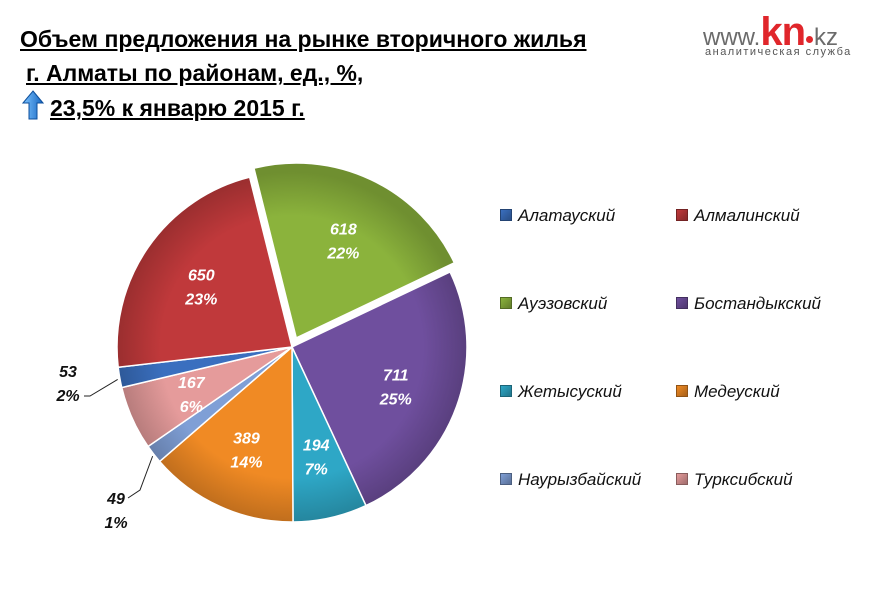  Describe the element at coordinates (563, 303) in the screenshot. I see `legend-label-3: Ауэзовский` at that location.